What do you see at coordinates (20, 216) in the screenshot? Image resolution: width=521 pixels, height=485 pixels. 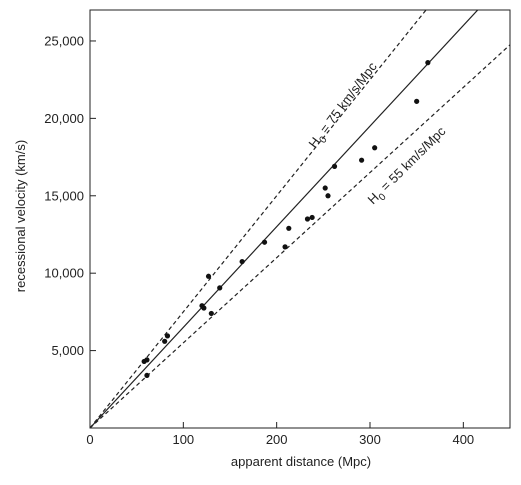 I see `y-axis-label: recessional velocity (km/s)` at bounding box center [20, 216].